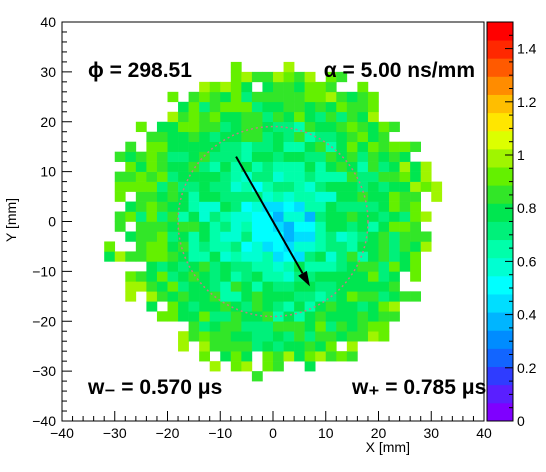 The width and height of the screenshot is (546, 472). I want to click on x-tick-label: −30, so click(115, 433).